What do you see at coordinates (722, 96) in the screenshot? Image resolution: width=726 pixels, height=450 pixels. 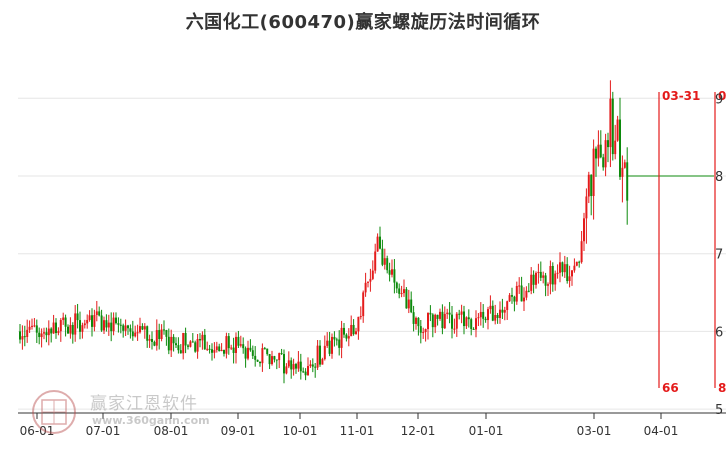 I see `cycle-line-top-label: 0` at bounding box center [722, 96].